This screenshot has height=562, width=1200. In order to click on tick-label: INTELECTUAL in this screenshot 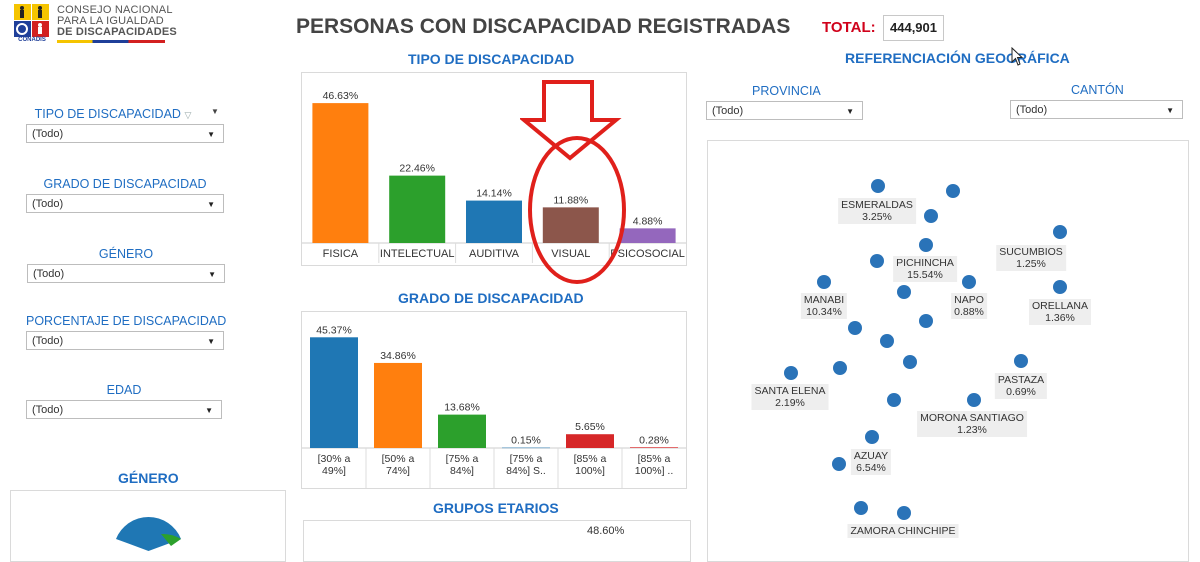, I will do `click(417, 254)`.